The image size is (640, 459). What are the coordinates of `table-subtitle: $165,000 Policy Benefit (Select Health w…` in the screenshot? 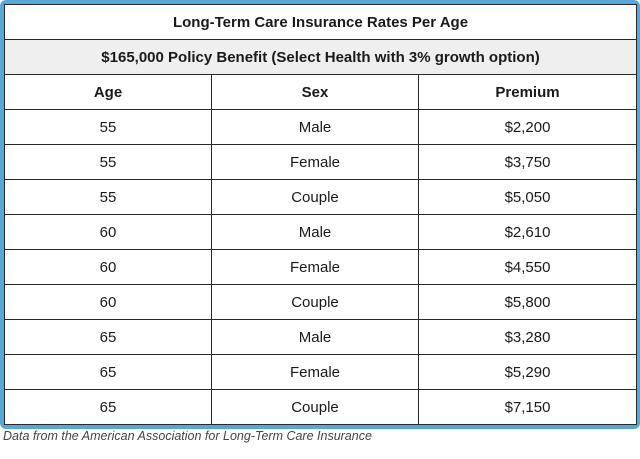 It's located at (320, 57).